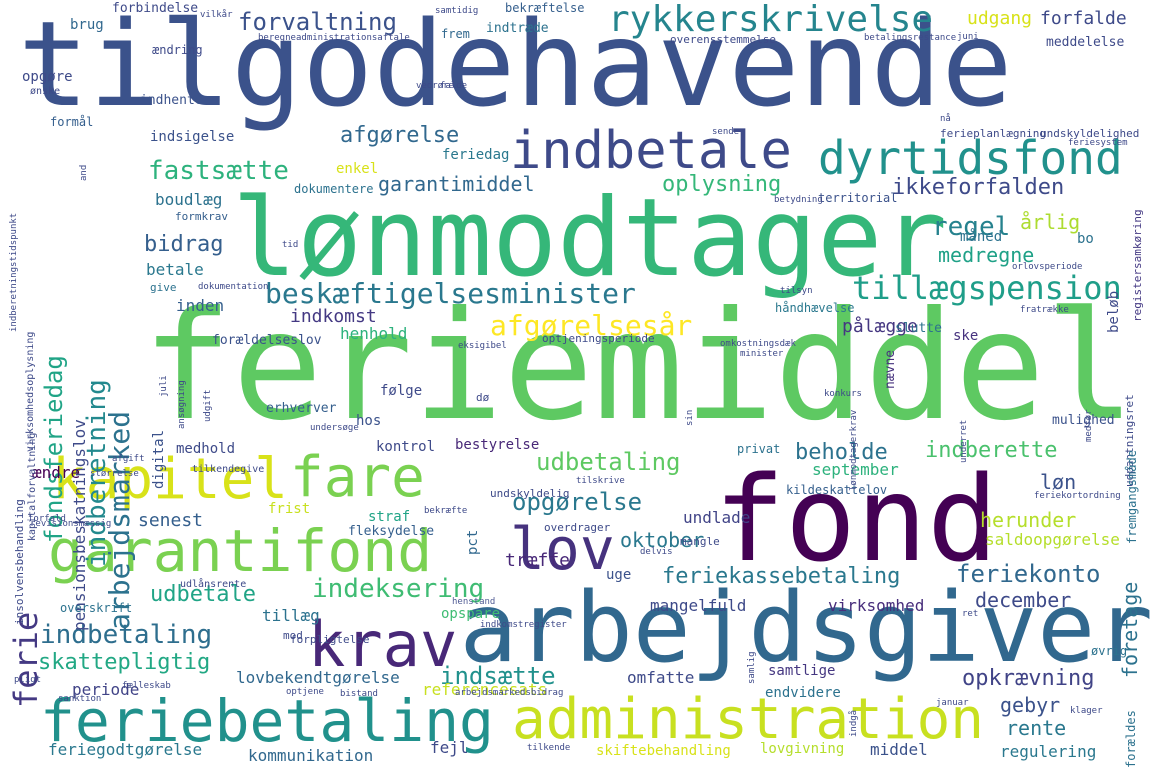  Describe the element at coordinates (509, 693) in the screenshot. I see `word-arbejdsmarkedsbidrag: arbejdsmarkedsbidrag` at that location.